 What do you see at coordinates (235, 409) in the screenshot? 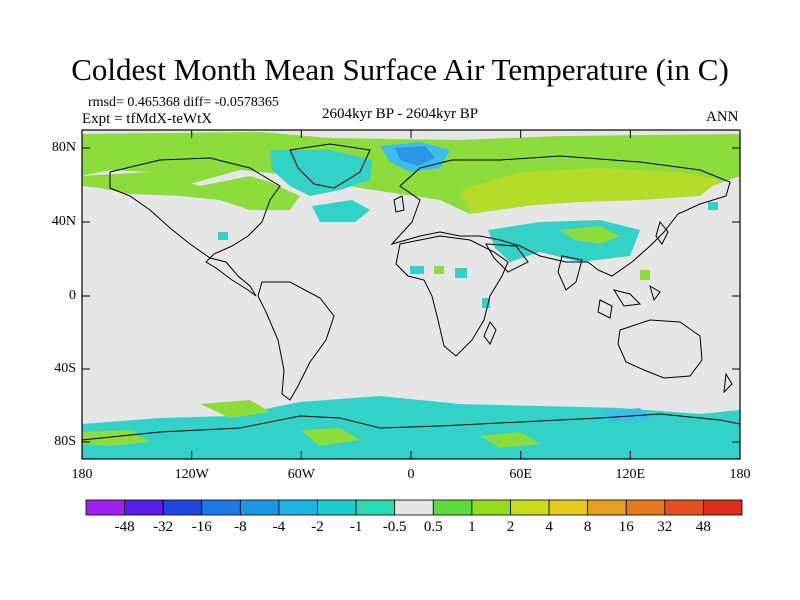
I see `southern-ocean-green` at bounding box center [235, 409].